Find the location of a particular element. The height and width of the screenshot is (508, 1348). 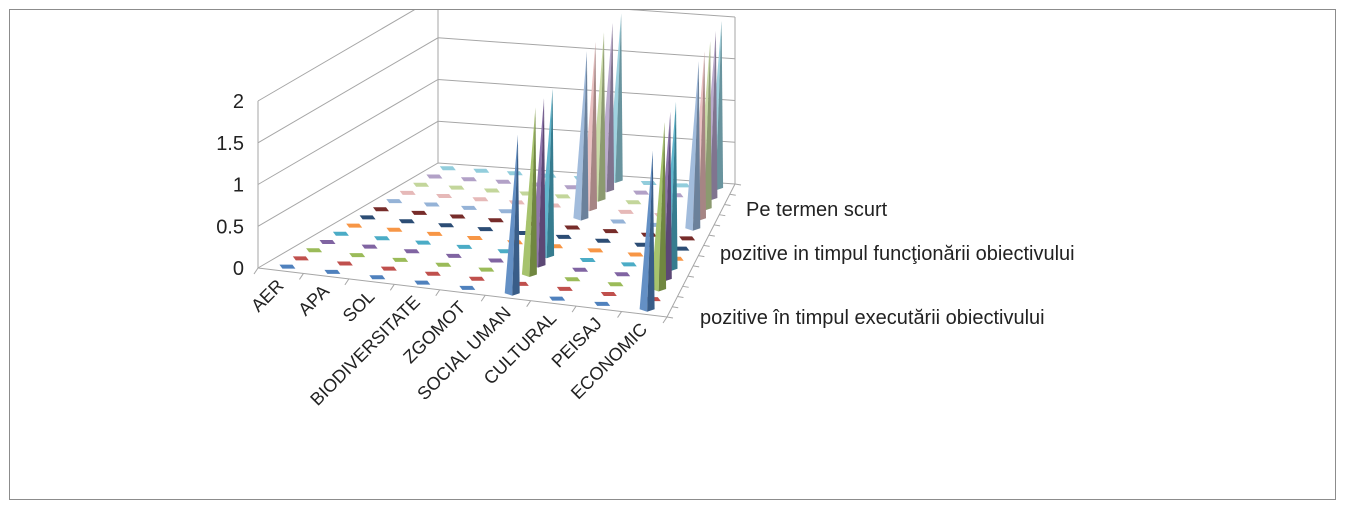

value-axis-tick-label: 1.5 is located at coordinates (230, 144).